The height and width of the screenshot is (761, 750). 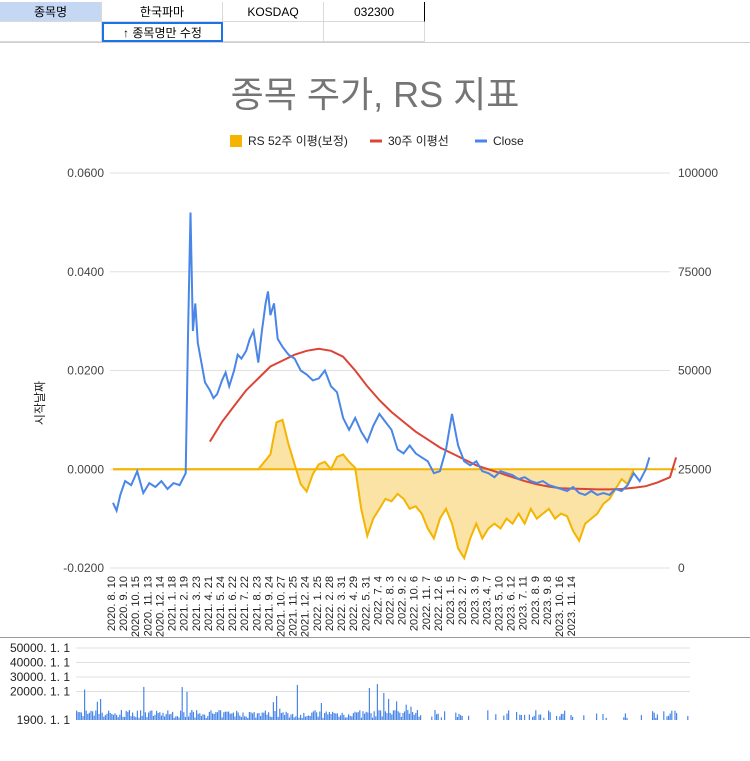 What do you see at coordinates (499, 603) in the screenshot?
I see `x-axis-tick: 2023. 5. 10` at bounding box center [499, 603].